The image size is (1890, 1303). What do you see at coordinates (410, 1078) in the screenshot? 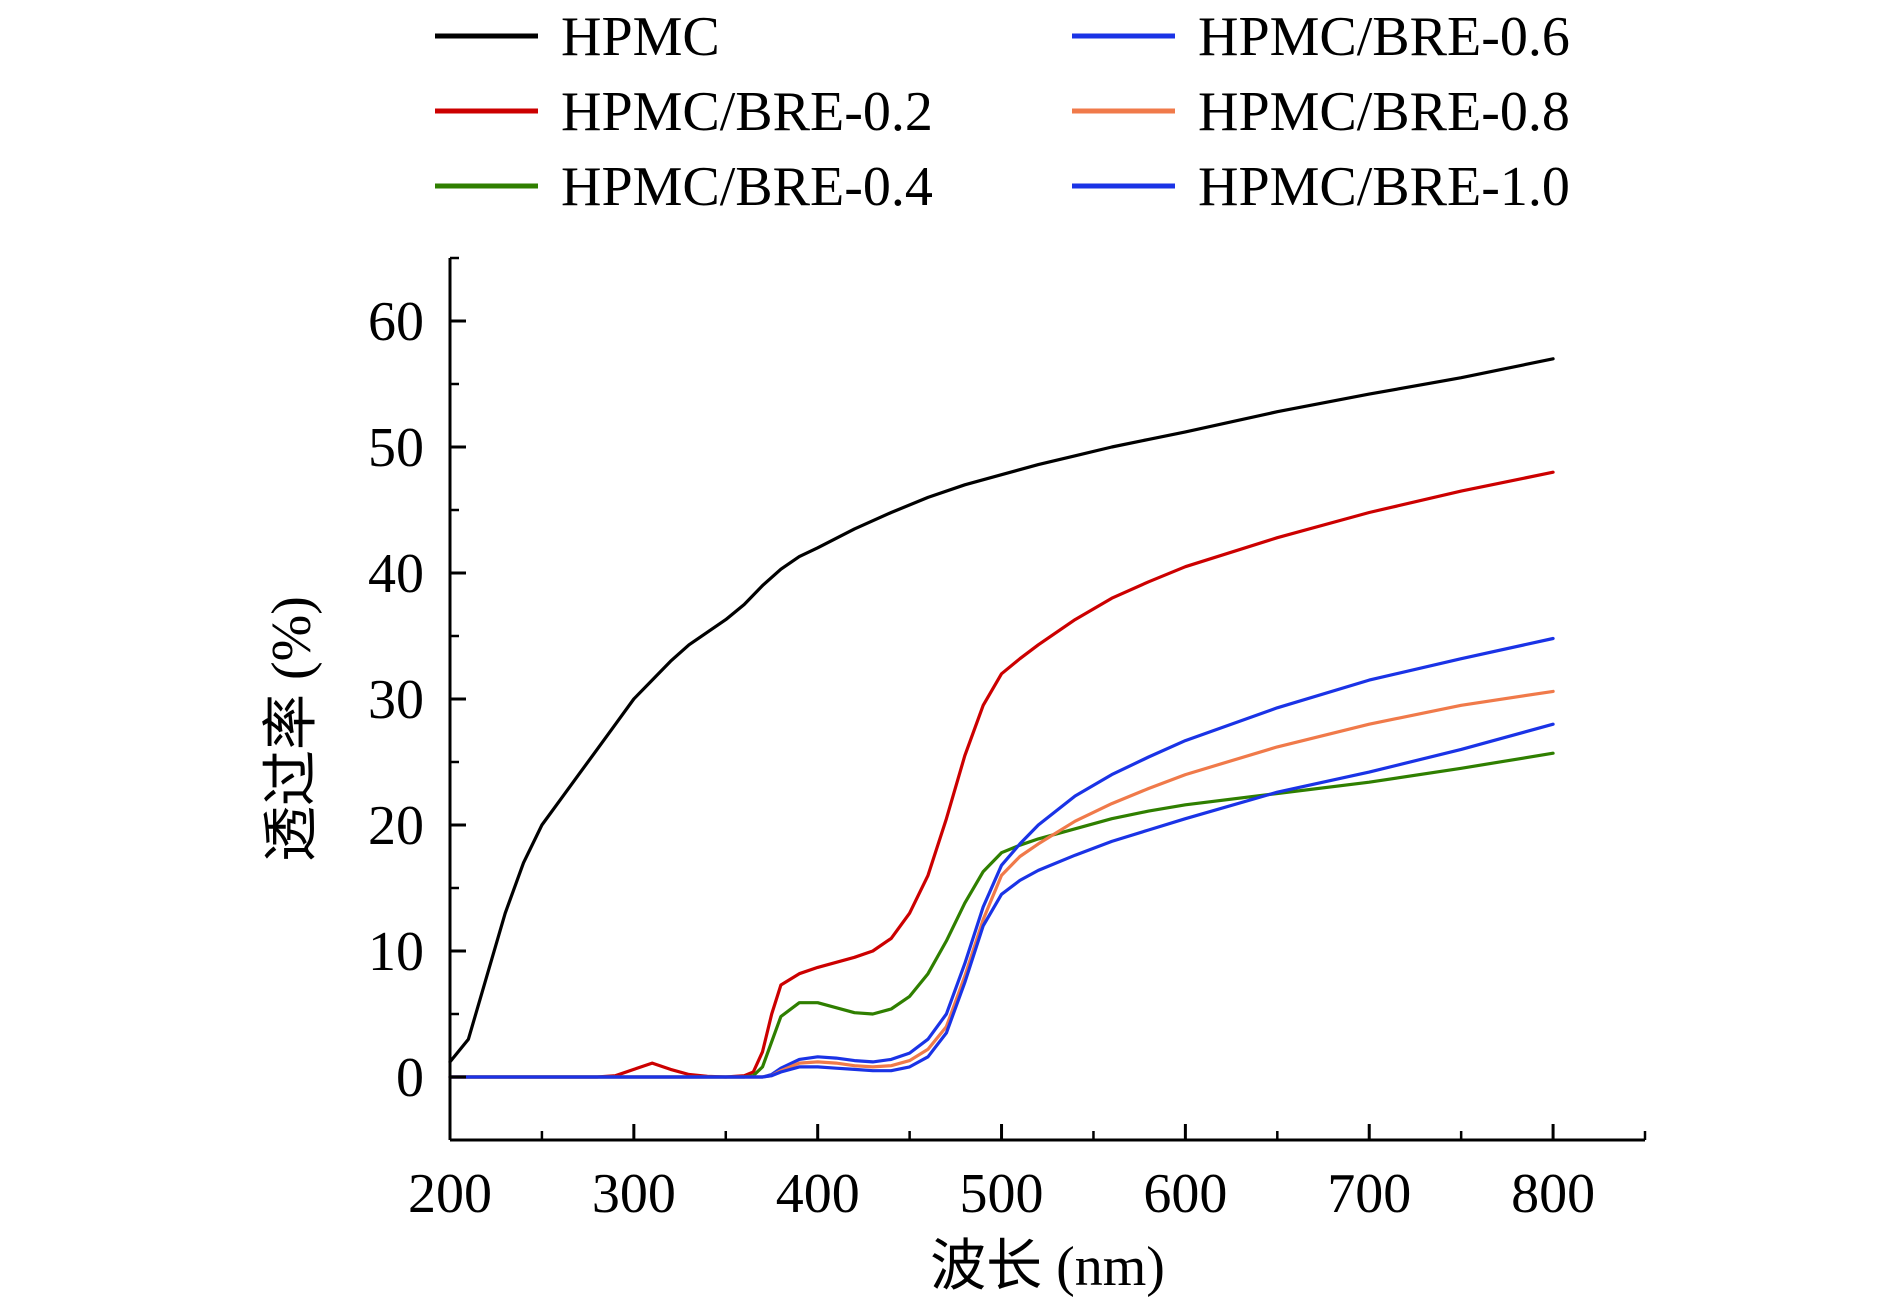
I see `y-tick-label: 0` at bounding box center [410, 1078].